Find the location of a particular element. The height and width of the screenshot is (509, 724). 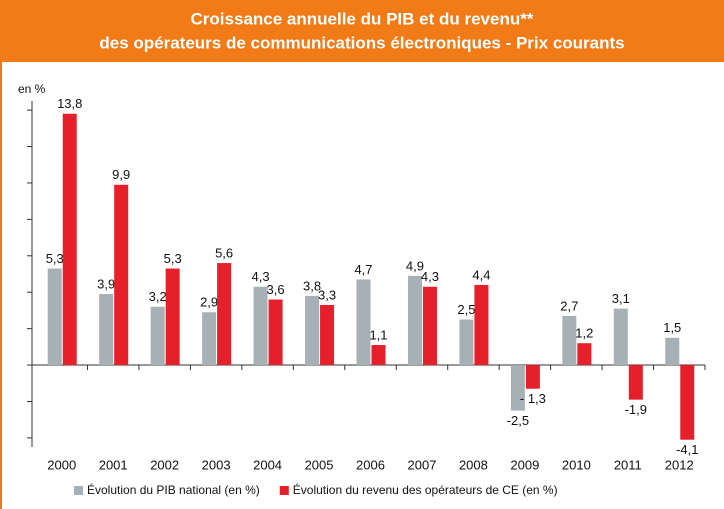

legend-label: Évolution du PIB national (en %) is located at coordinates (173, 489).